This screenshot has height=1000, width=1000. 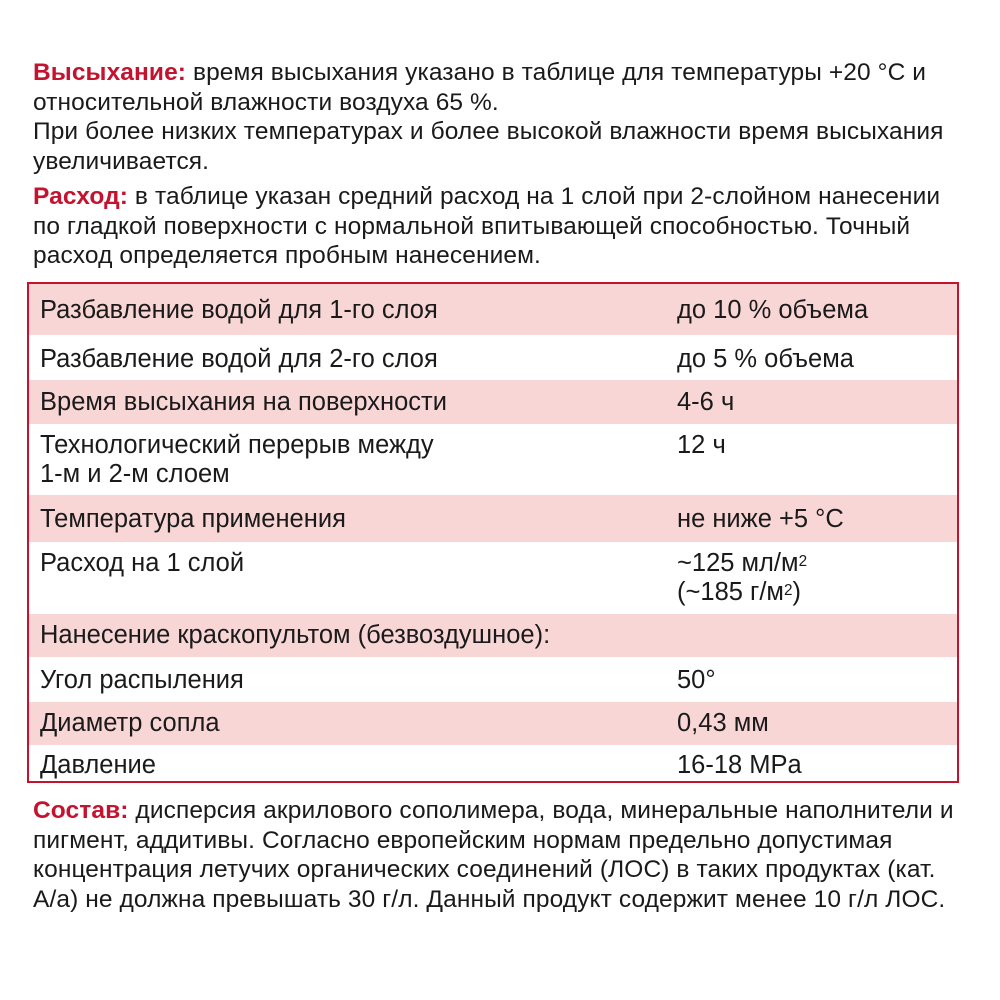 I want to click on table-row: Нанесение краскопультом (безвоздушное):, so click(x=493, y=635).